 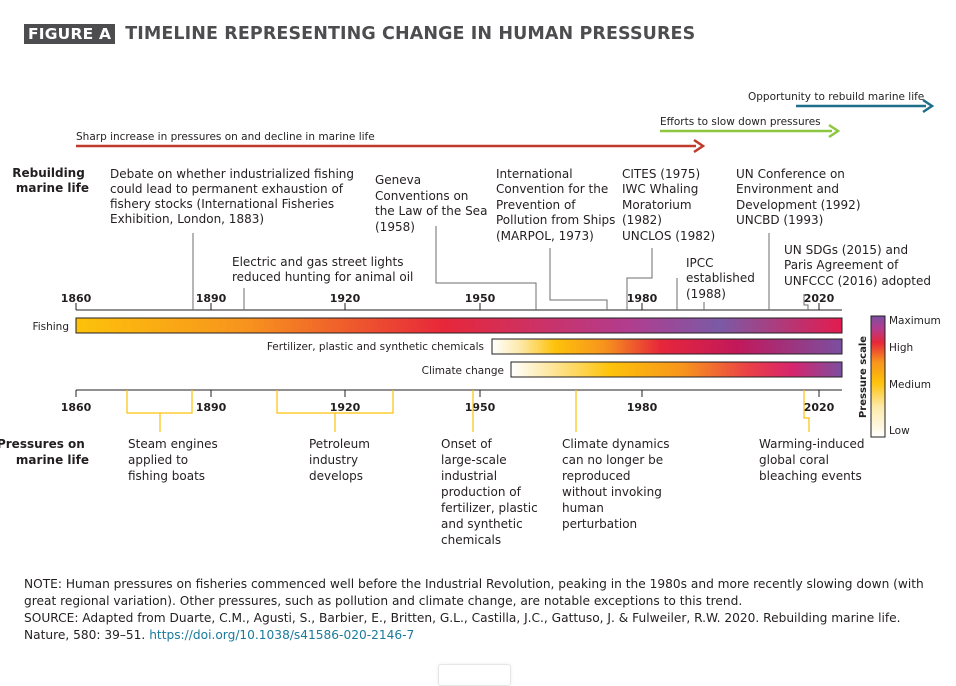 What do you see at coordinates (667, 346) in the screenshot?
I see `bar-fertilizer` at bounding box center [667, 346].